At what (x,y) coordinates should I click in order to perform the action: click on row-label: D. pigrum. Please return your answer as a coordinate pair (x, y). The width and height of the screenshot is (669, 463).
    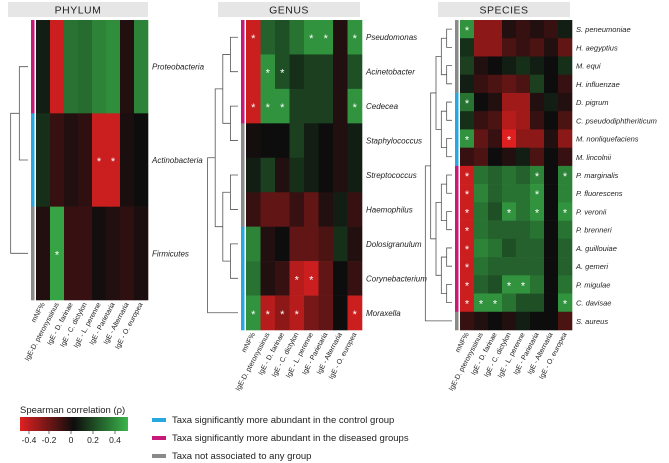
    Looking at the image, I should click on (592, 102).